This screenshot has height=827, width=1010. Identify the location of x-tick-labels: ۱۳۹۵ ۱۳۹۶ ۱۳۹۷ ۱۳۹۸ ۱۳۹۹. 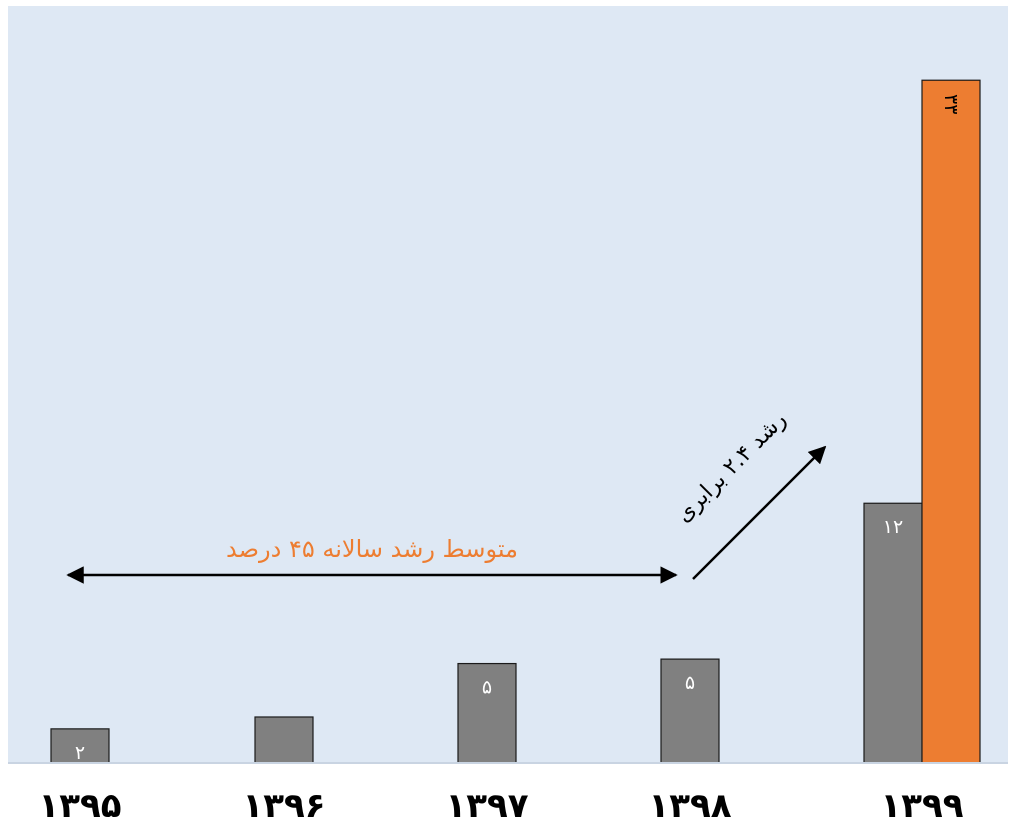
(500, 806).